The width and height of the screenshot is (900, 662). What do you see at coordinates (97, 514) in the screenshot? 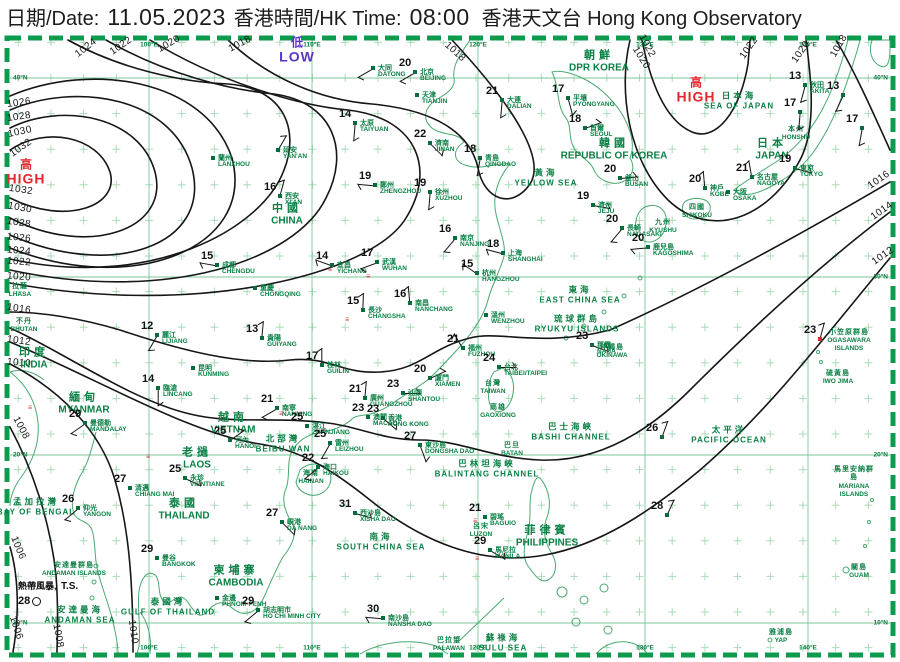
I see `station-name-en: YANGON` at bounding box center [97, 514].